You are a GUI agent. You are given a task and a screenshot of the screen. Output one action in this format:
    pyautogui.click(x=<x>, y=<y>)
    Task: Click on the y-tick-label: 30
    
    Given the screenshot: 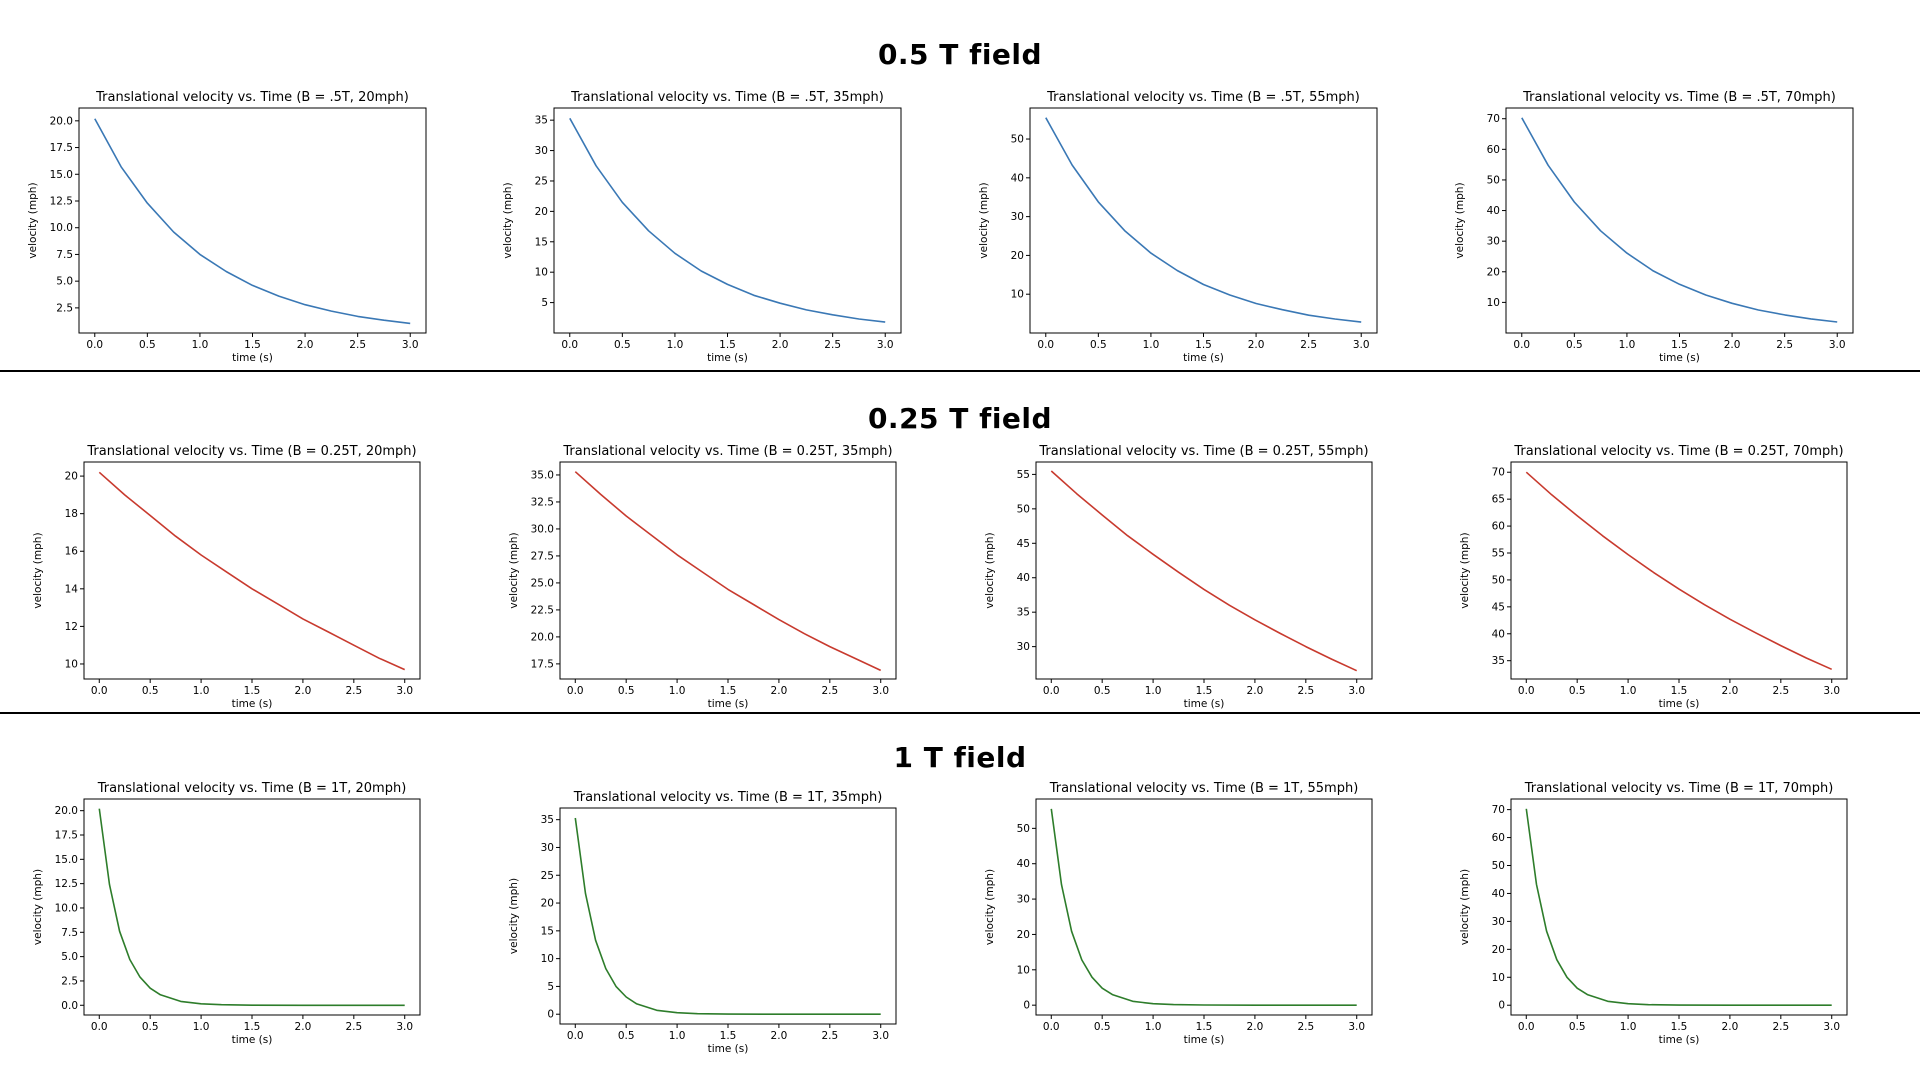 What is the action you would take?
    pyautogui.click(x=541, y=151)
    